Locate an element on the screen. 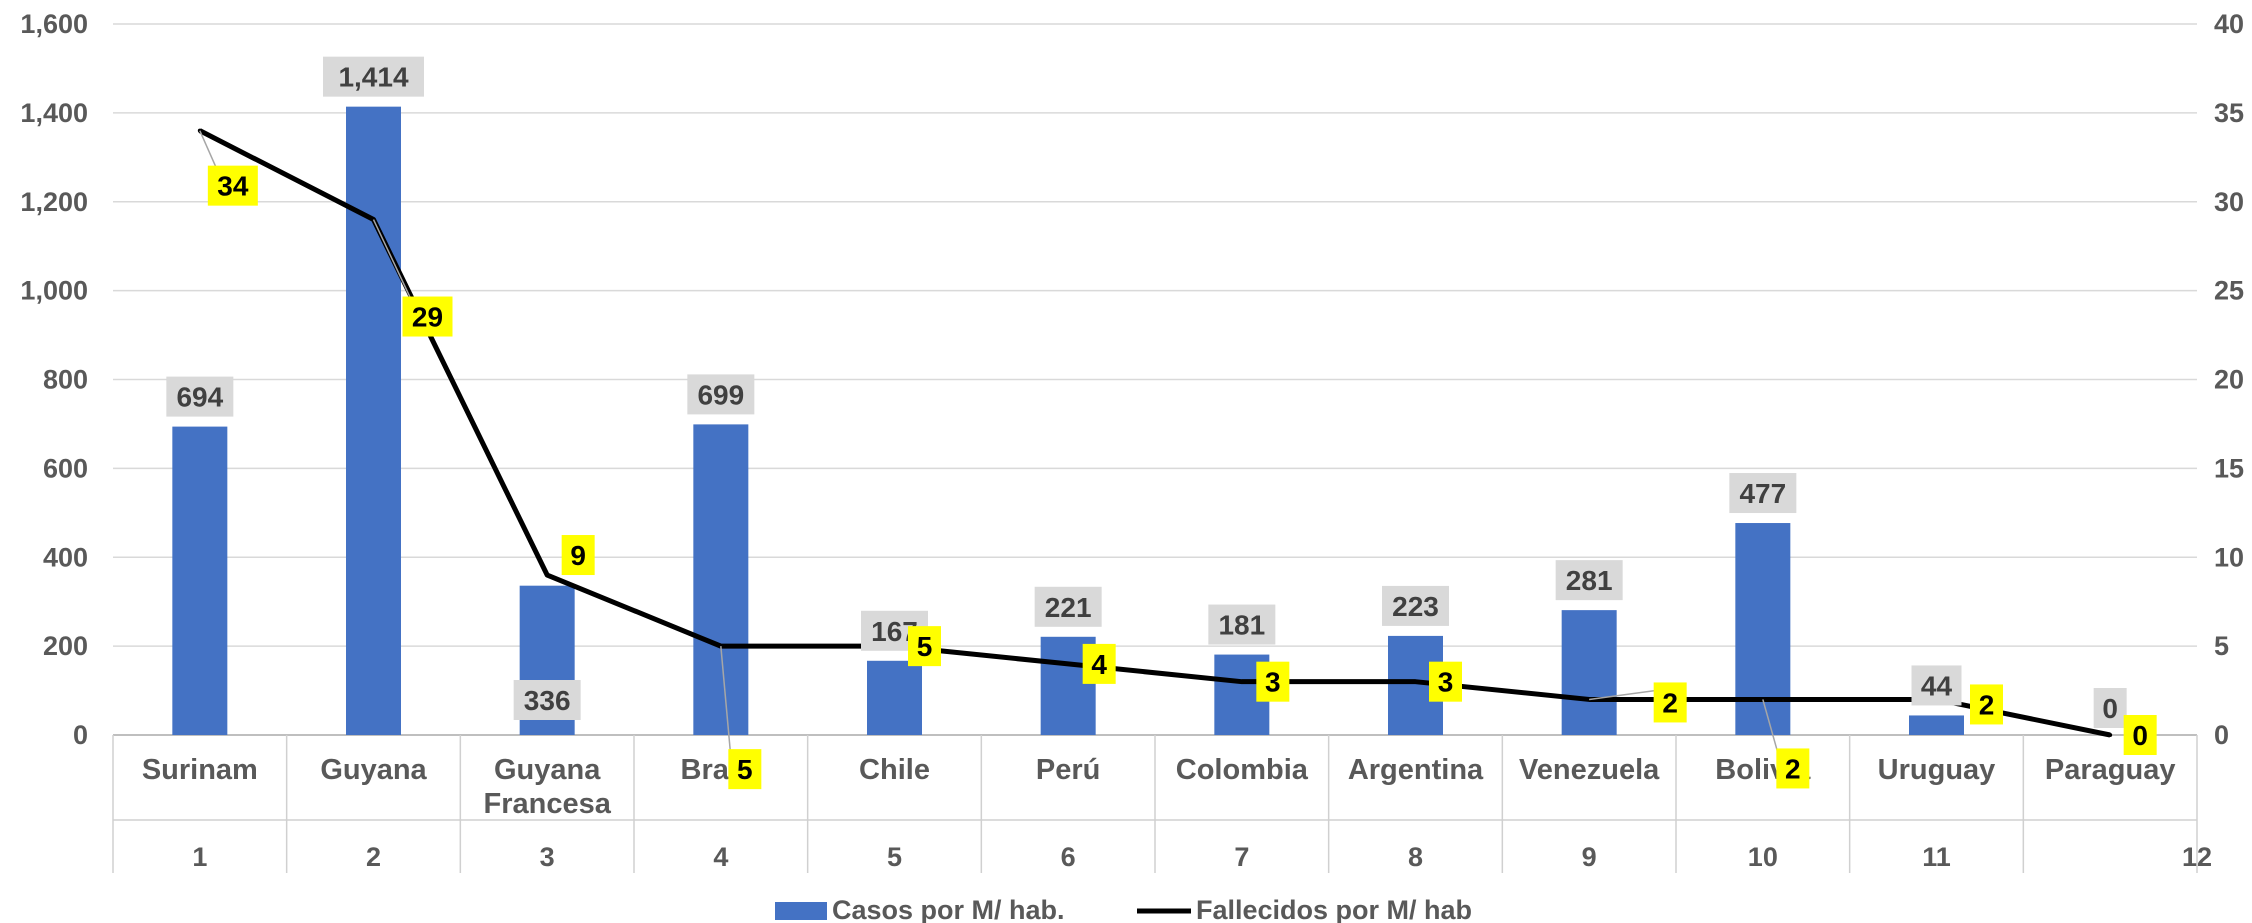 The height and width of the screenshot is (923, 2252). category-index-label: 11 is located at coordinates (1936, 857).